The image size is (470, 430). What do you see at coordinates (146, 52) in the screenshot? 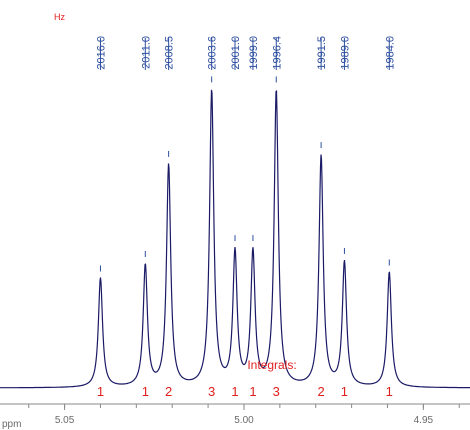
I see `peak-hz-label: 2011.0` at bounding box center [146, 52].